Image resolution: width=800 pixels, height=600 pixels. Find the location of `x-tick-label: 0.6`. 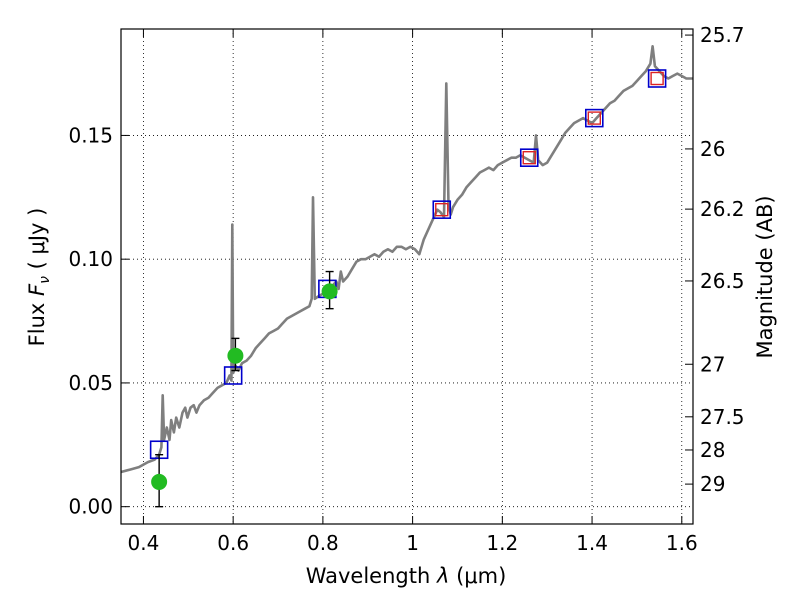

x-tick-label: 0.6 is located at coordinates (233, 543).